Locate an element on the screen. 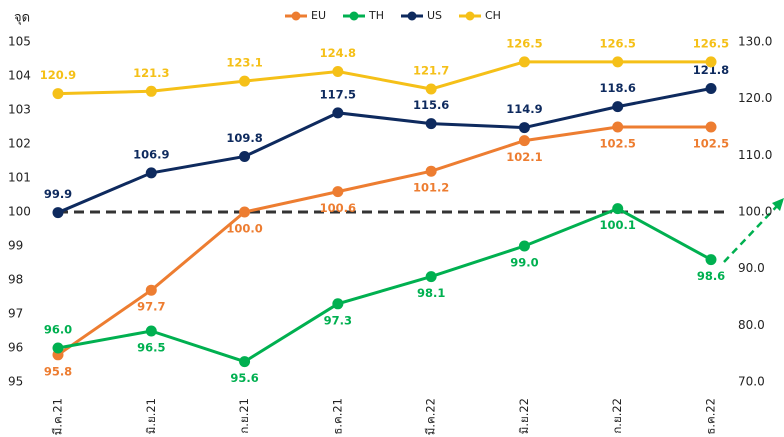 This screenshot has height=437, width=784. y2-tick-label: 100.0 is located at coordinates (755, 212).